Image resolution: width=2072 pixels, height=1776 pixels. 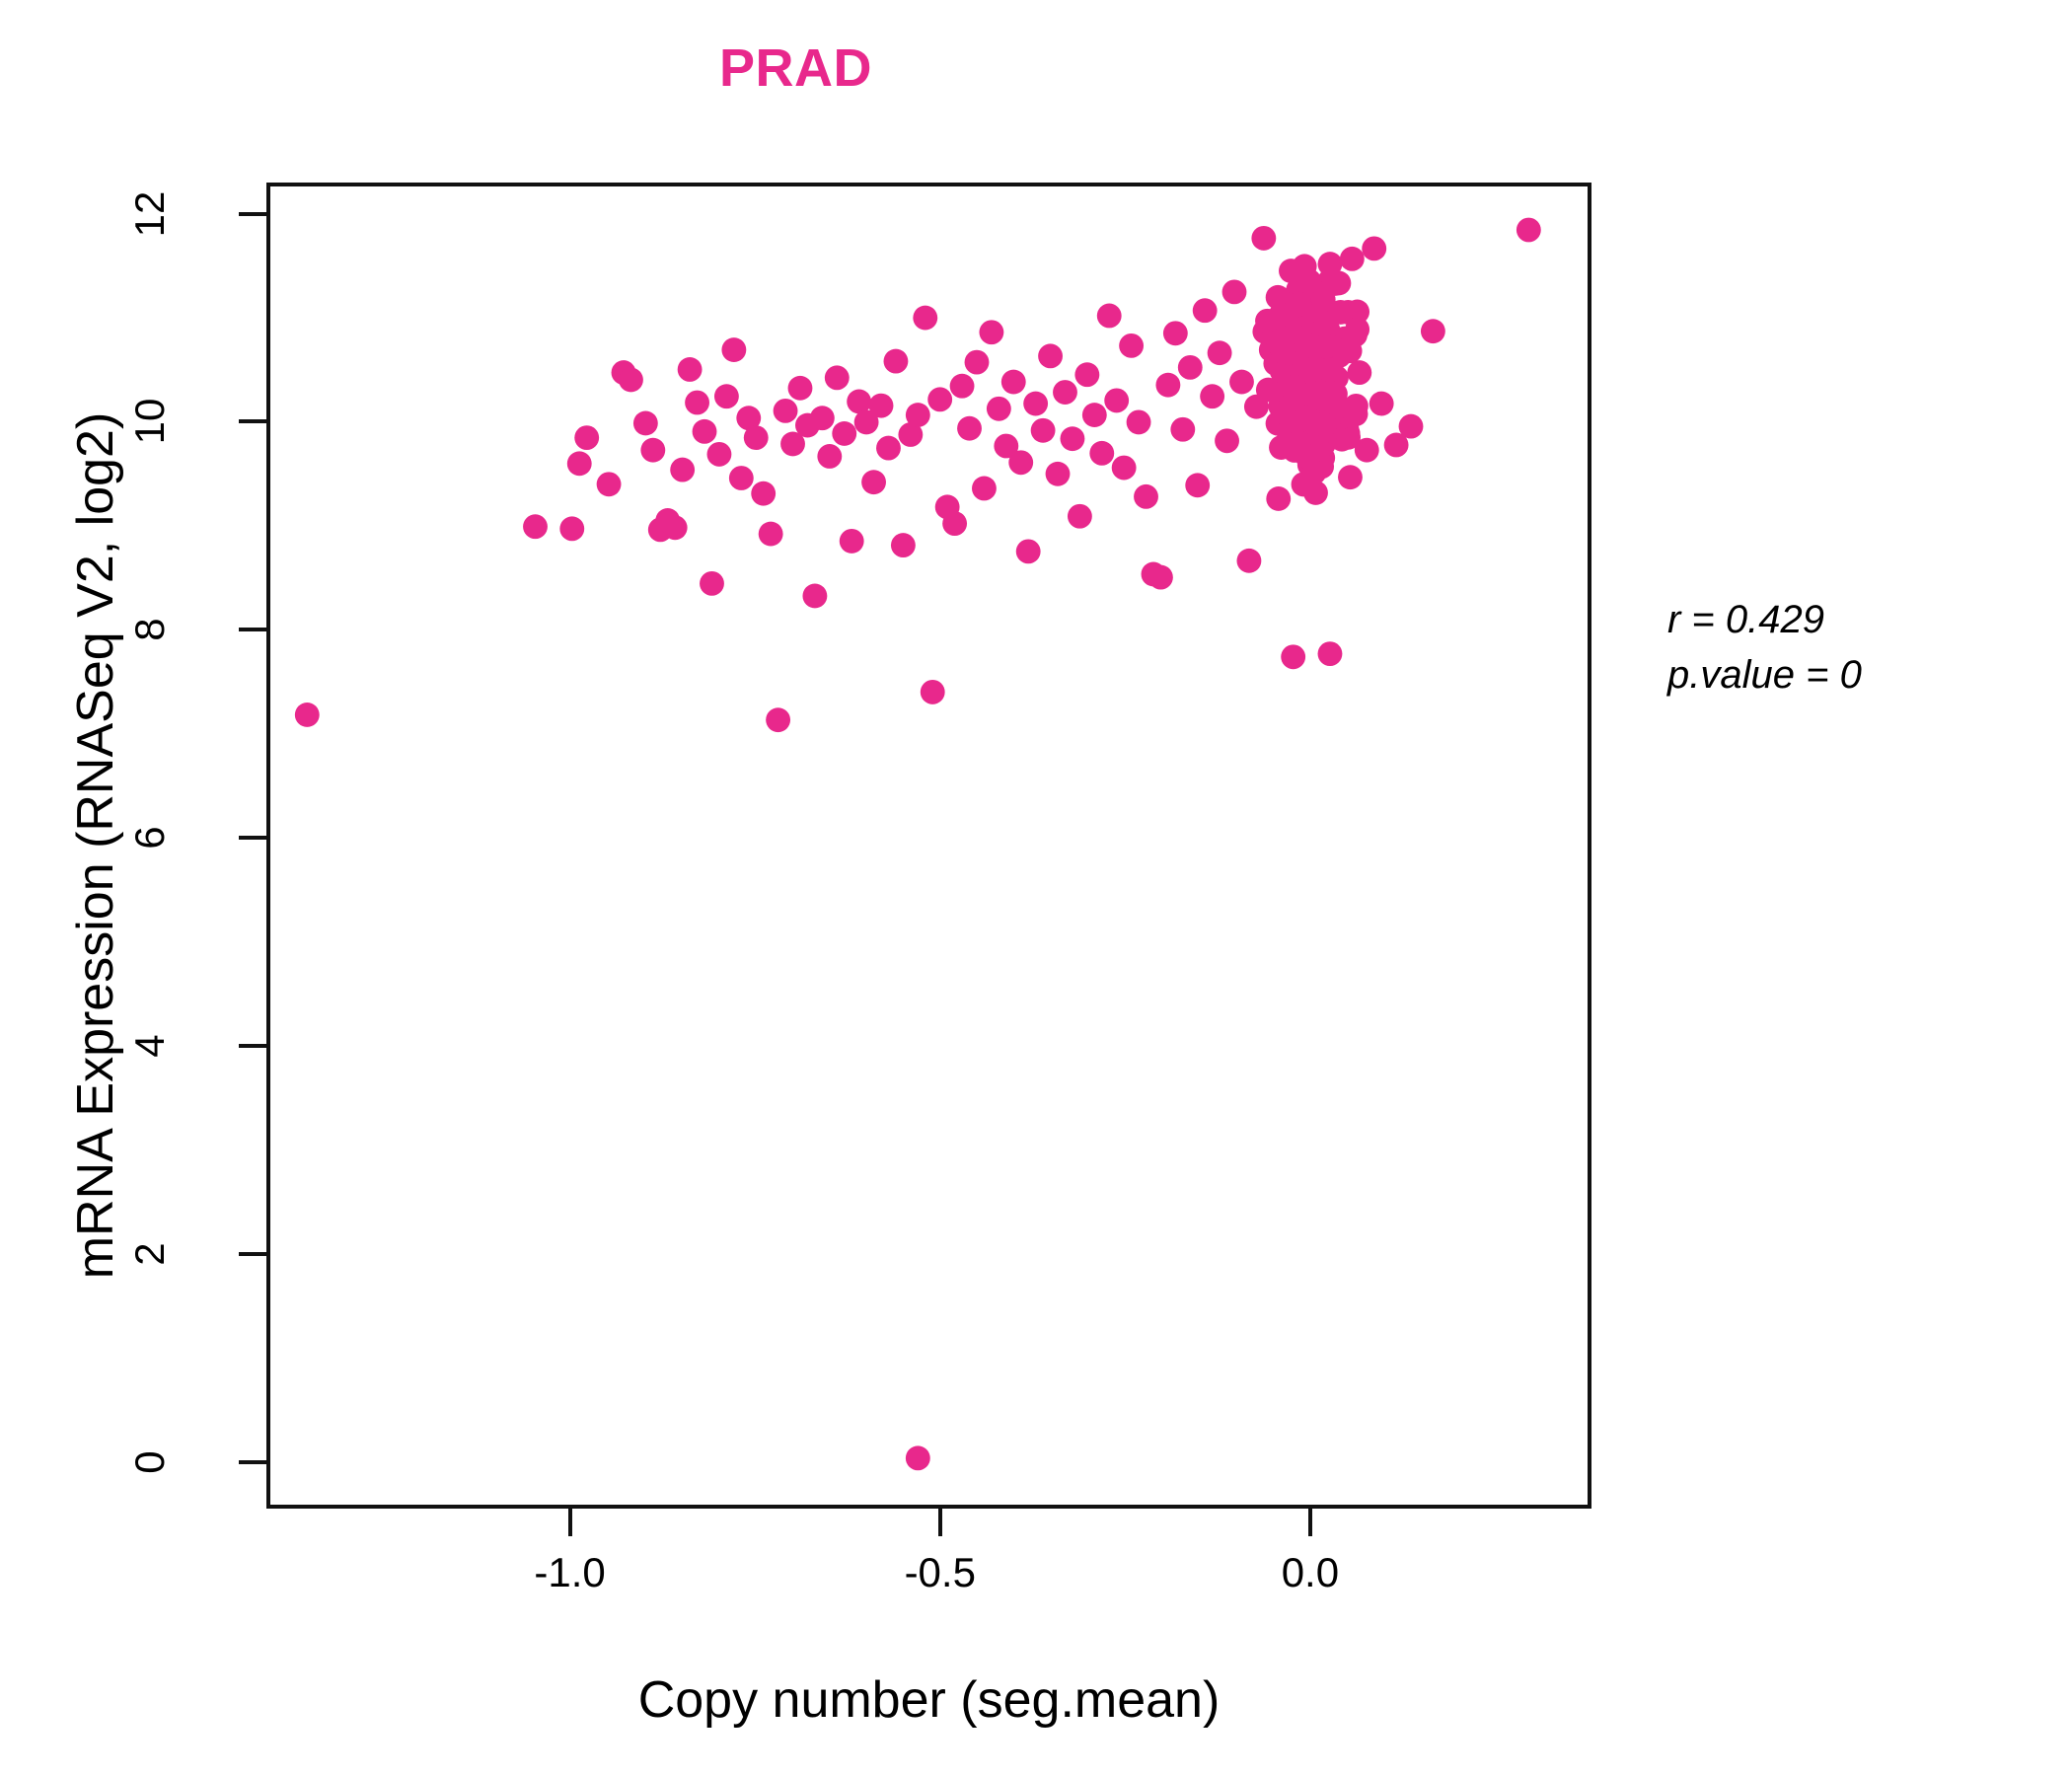 What do you see at coordinates (1765, 647) in the screenshot?
I see `statistics-annotation: r = 0.429 p.value = 0` at bounding box center [1765, 647].